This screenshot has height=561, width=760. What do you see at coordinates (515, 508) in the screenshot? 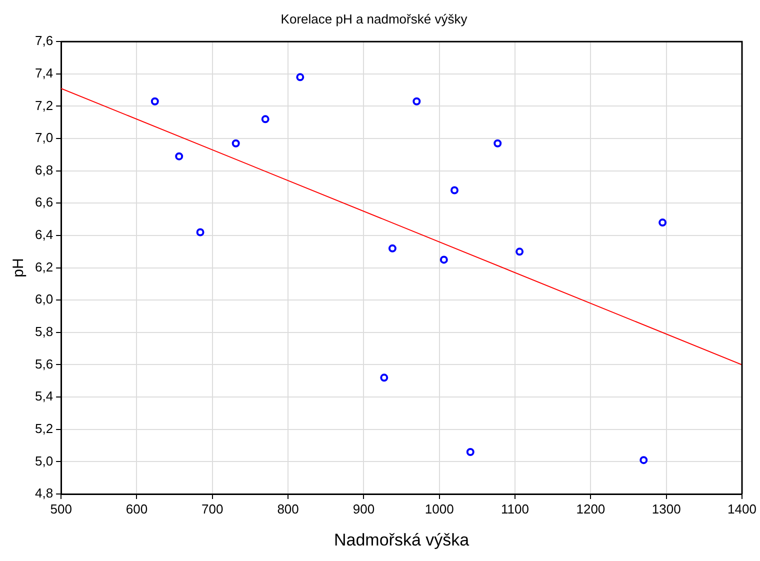
I see `x-tick-label: 1100` at bounding box center [515, 508].